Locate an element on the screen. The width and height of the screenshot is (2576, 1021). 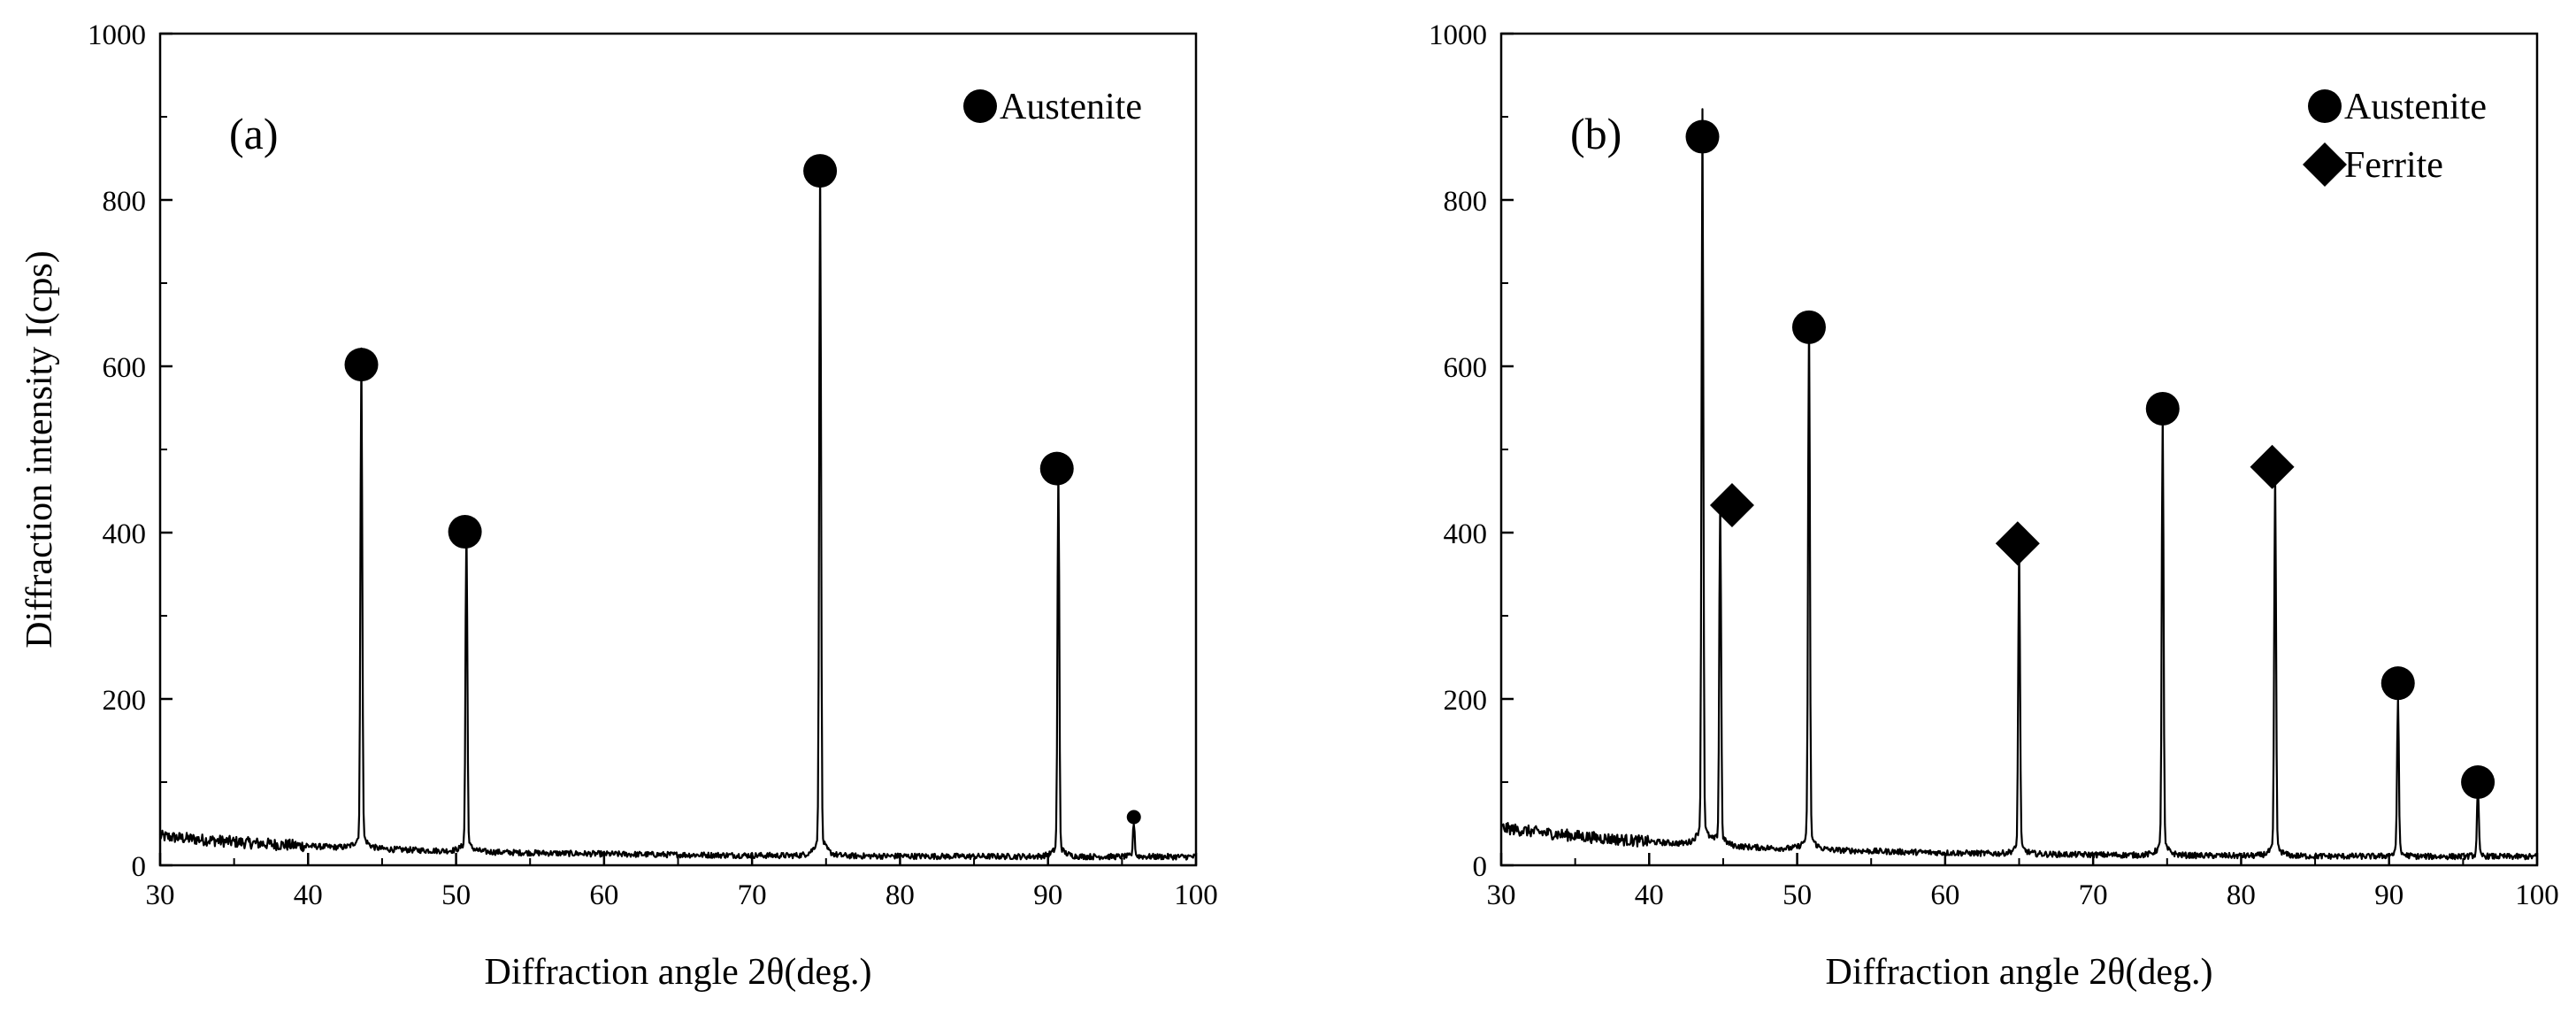
legend-label: Ferrite is located at coordinates (2393, 165).